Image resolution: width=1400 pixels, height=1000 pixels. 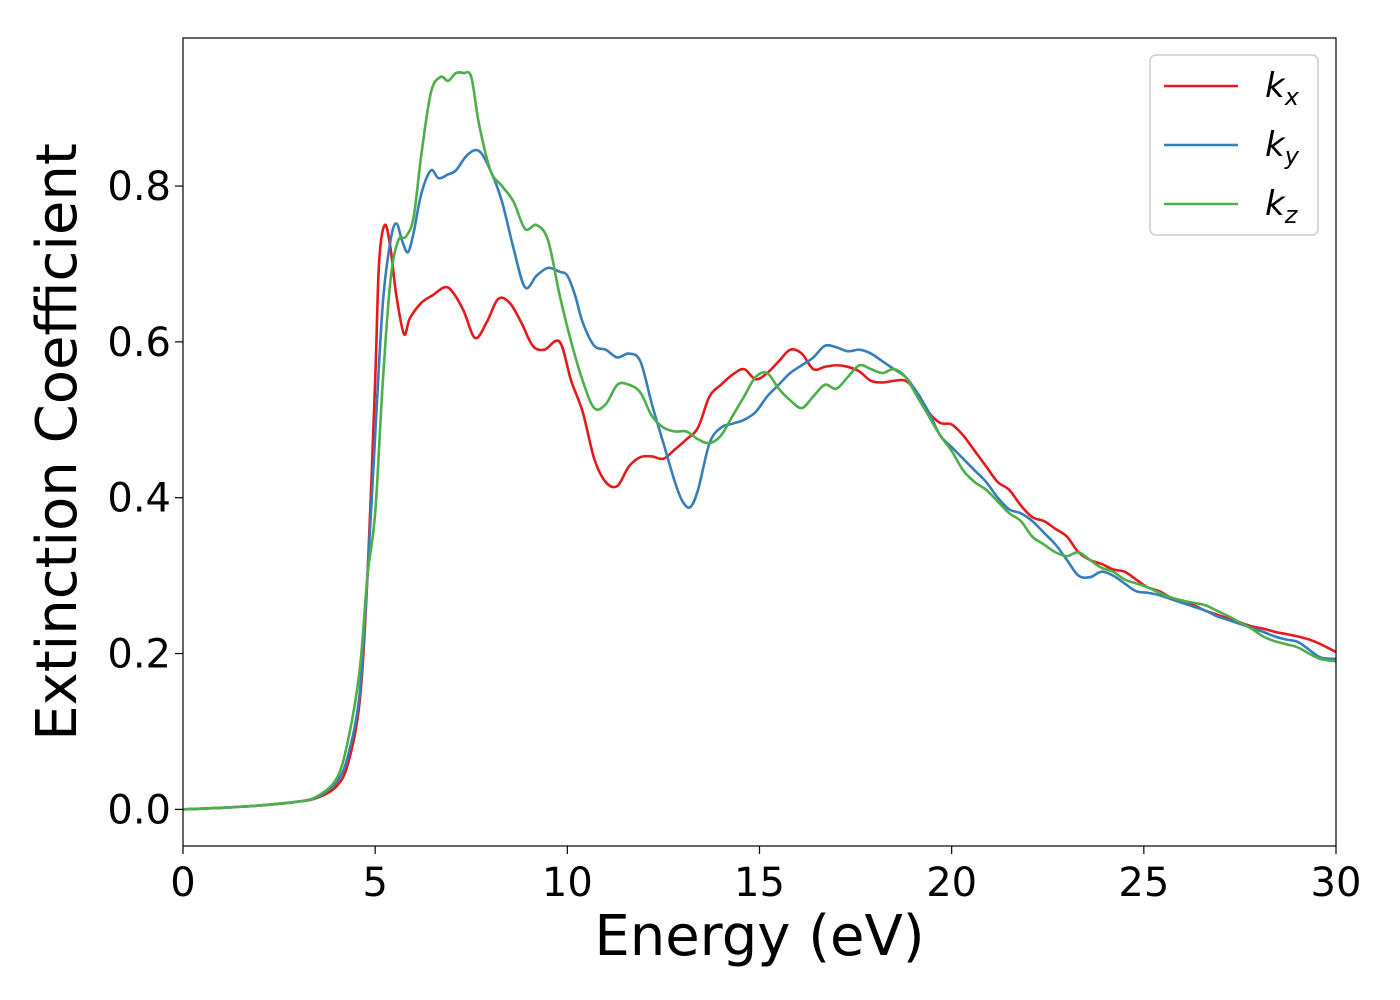 What do you see at coordinates (139, 343) in the screenshot?
I see `y-tick-label: 0.6` at bounding box center [139, 343].